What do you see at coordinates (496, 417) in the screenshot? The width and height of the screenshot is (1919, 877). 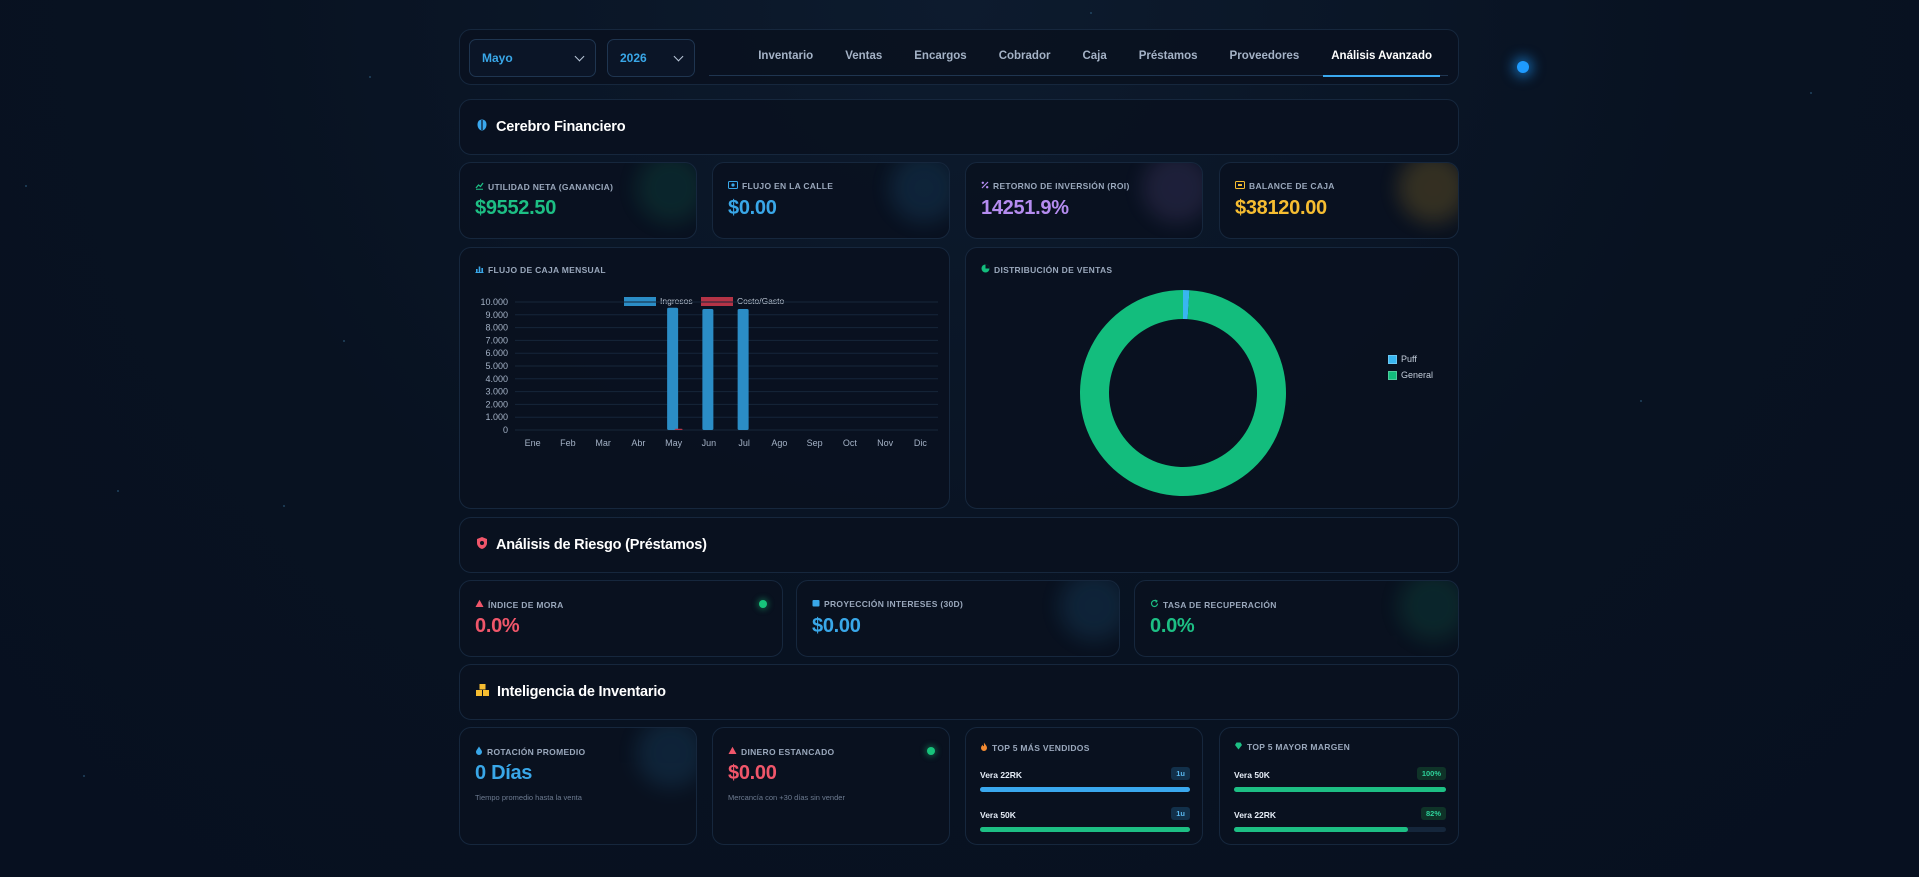 I see `y-tick-label: 1.000` at bounding box center [496, 417].